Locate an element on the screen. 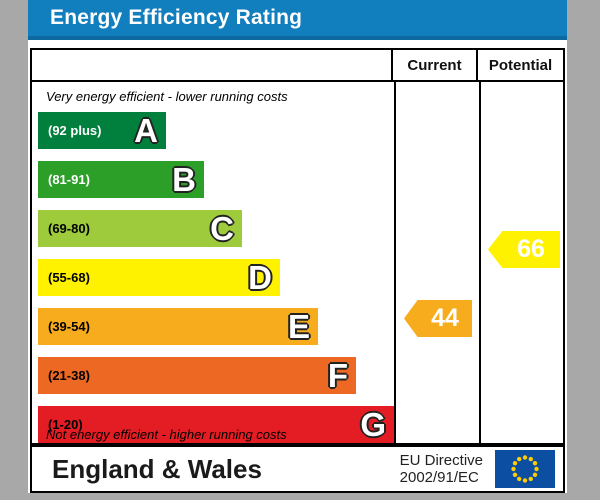 This screenshot has width=600, height=500. band-range-label: (55-68) is located at coordinates (69, 277).